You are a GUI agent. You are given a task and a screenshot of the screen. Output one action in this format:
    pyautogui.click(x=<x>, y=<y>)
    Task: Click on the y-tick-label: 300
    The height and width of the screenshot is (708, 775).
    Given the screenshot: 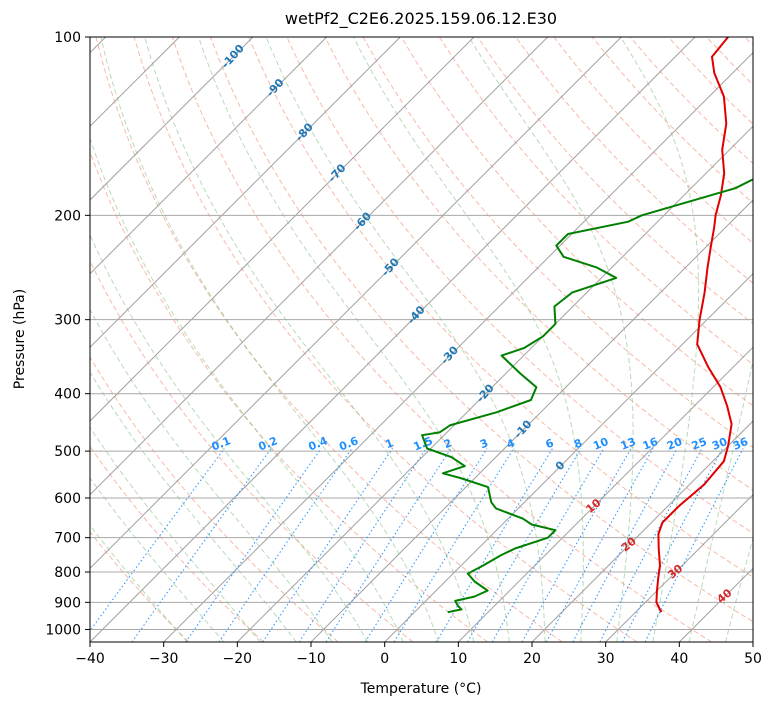 What is the action you would take?
    pyautogui.click(x=67, y=321)
    